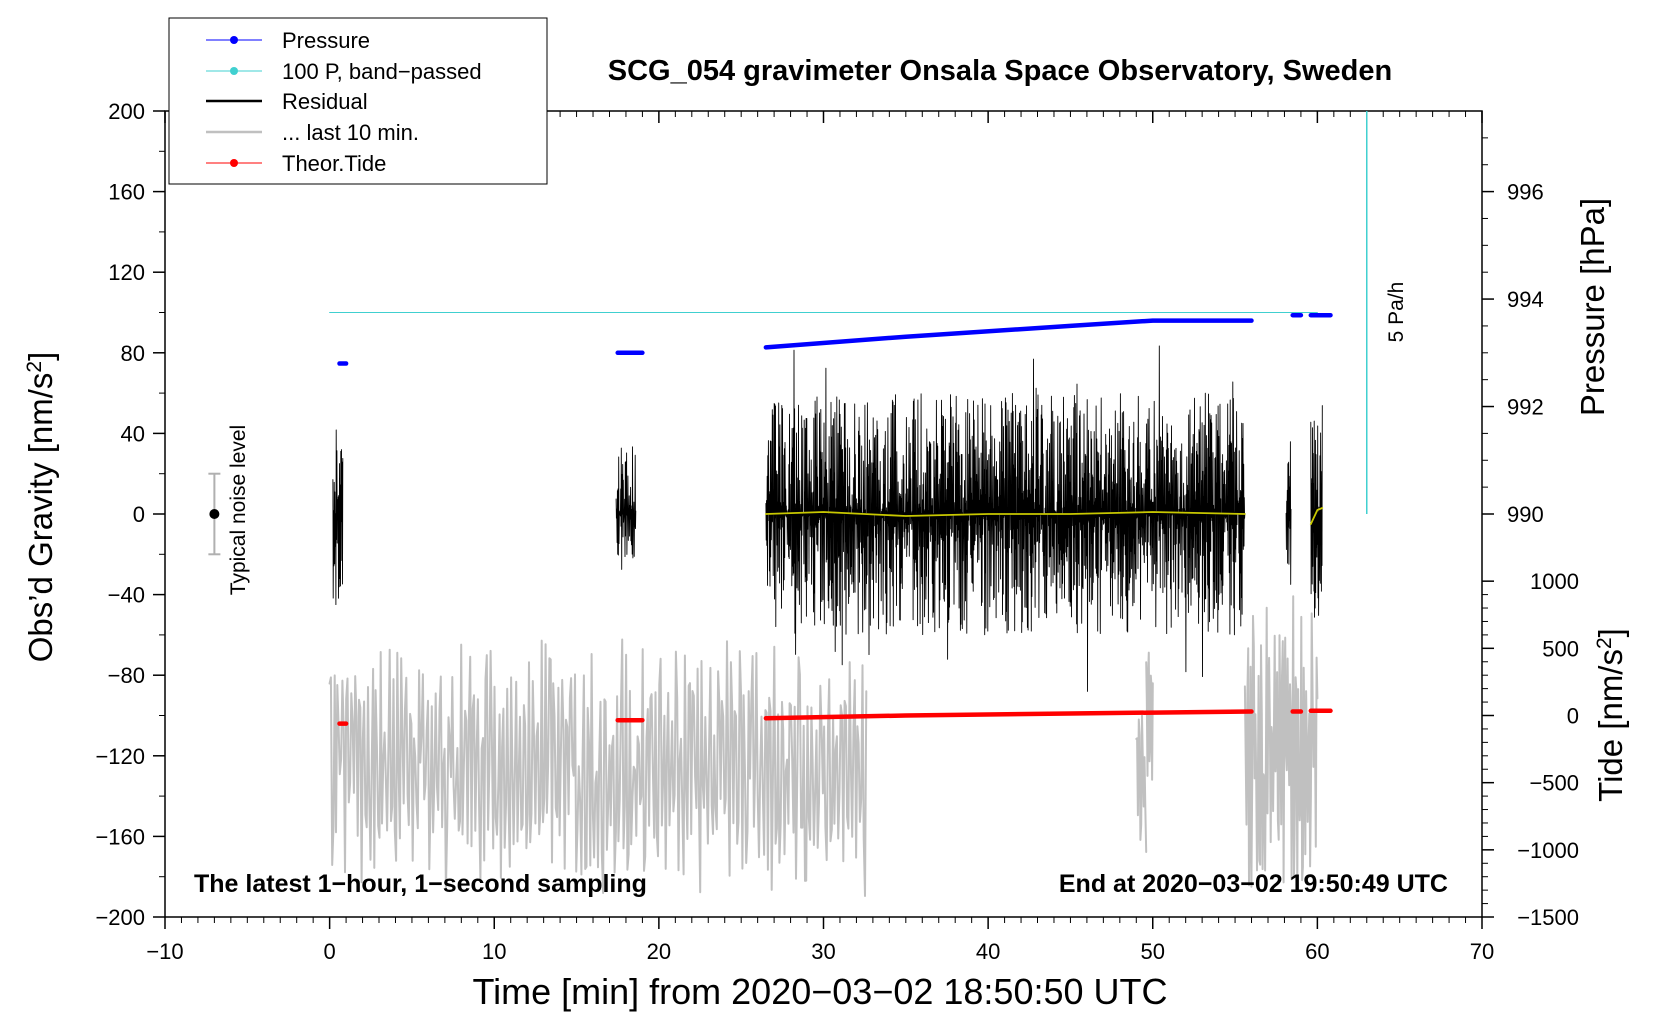 Image resolution: width=1660 pixels, height=1020 pixels. Describe the element at coordinates (1008, 715) in the screenshot. I see `series-tide-line` at that location.